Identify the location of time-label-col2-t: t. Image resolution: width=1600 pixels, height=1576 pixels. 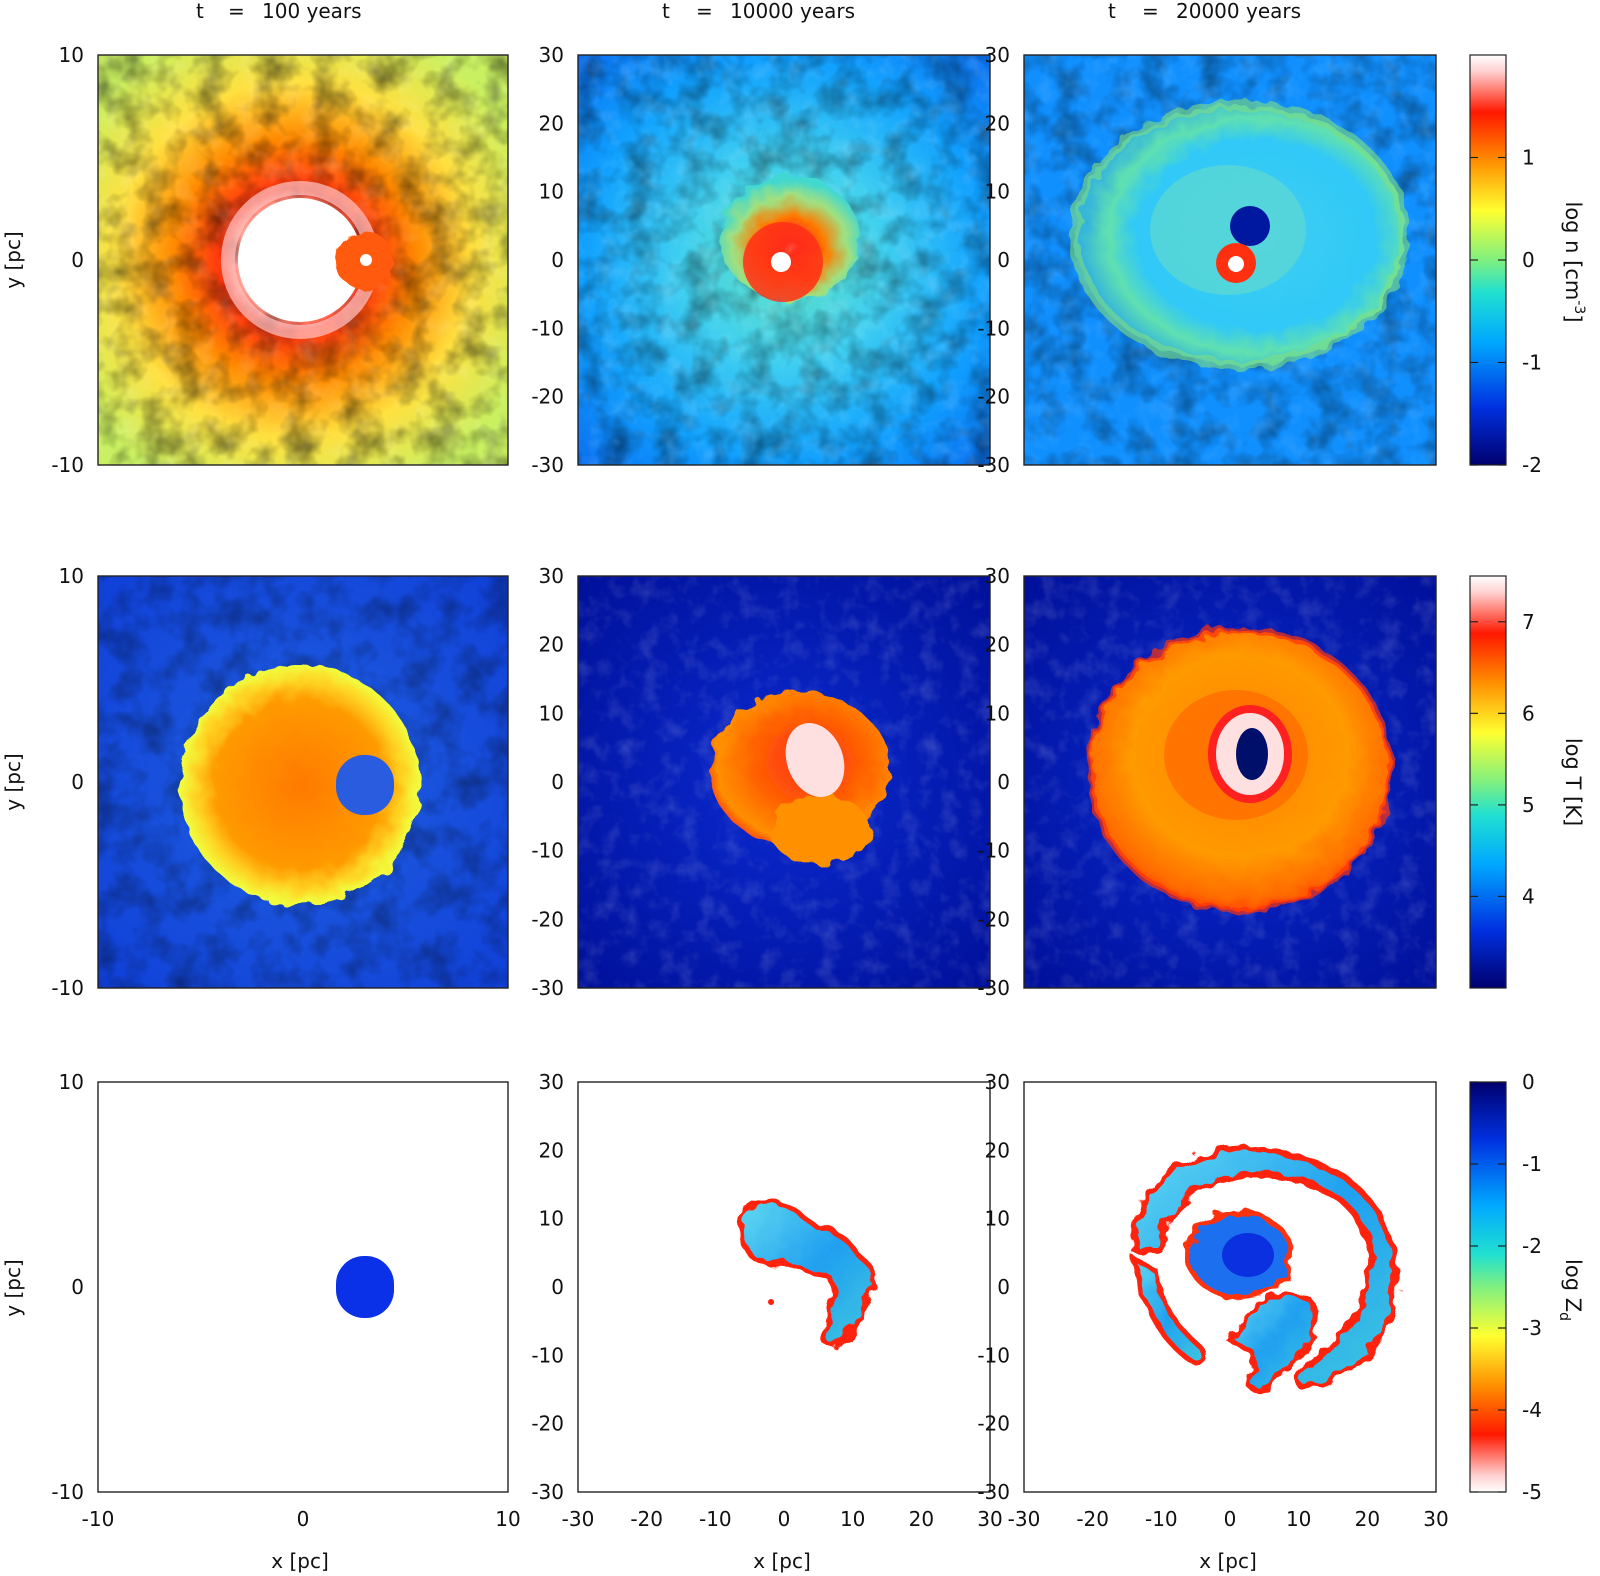
(666, 11).